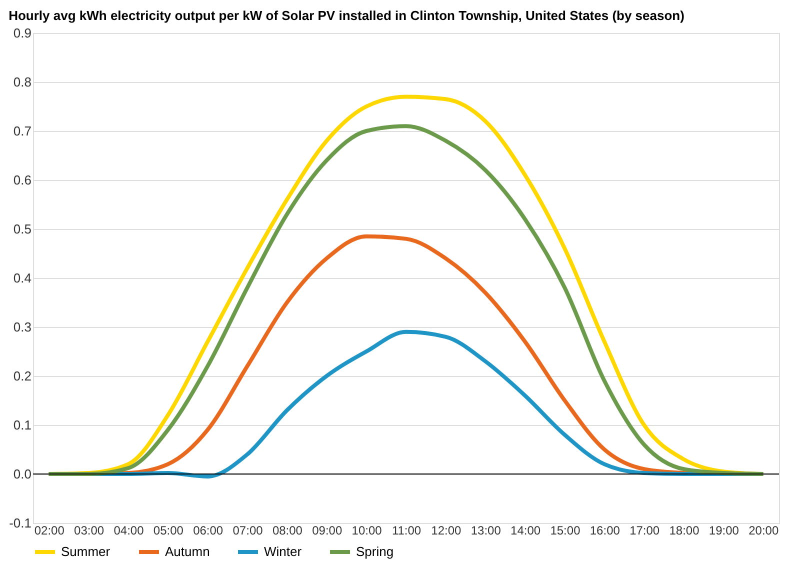 Image resolution: width=800 pixels, height=570 pixels. I want to click on x-tick-label: 14:00, so click(525, 531).